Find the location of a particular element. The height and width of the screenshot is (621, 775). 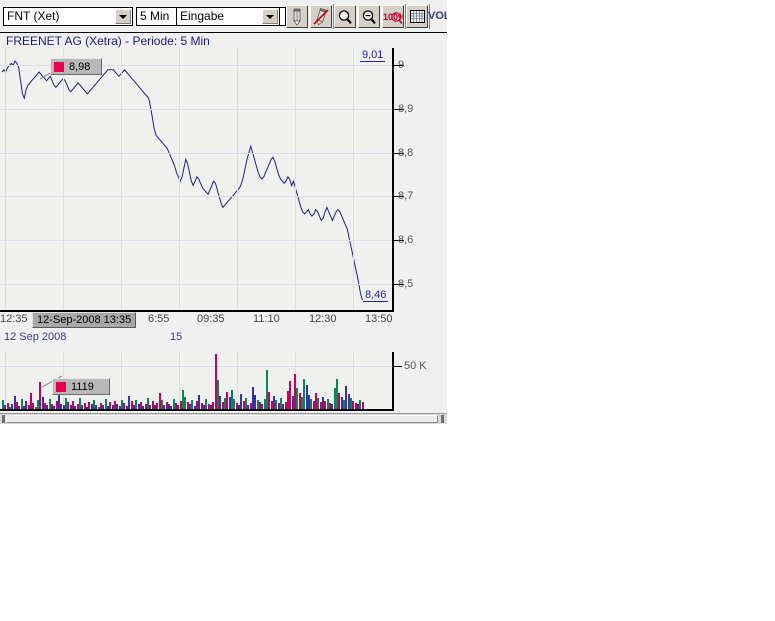

y-axis-tick-label: 8,7 is located at coordinates (406, 196).